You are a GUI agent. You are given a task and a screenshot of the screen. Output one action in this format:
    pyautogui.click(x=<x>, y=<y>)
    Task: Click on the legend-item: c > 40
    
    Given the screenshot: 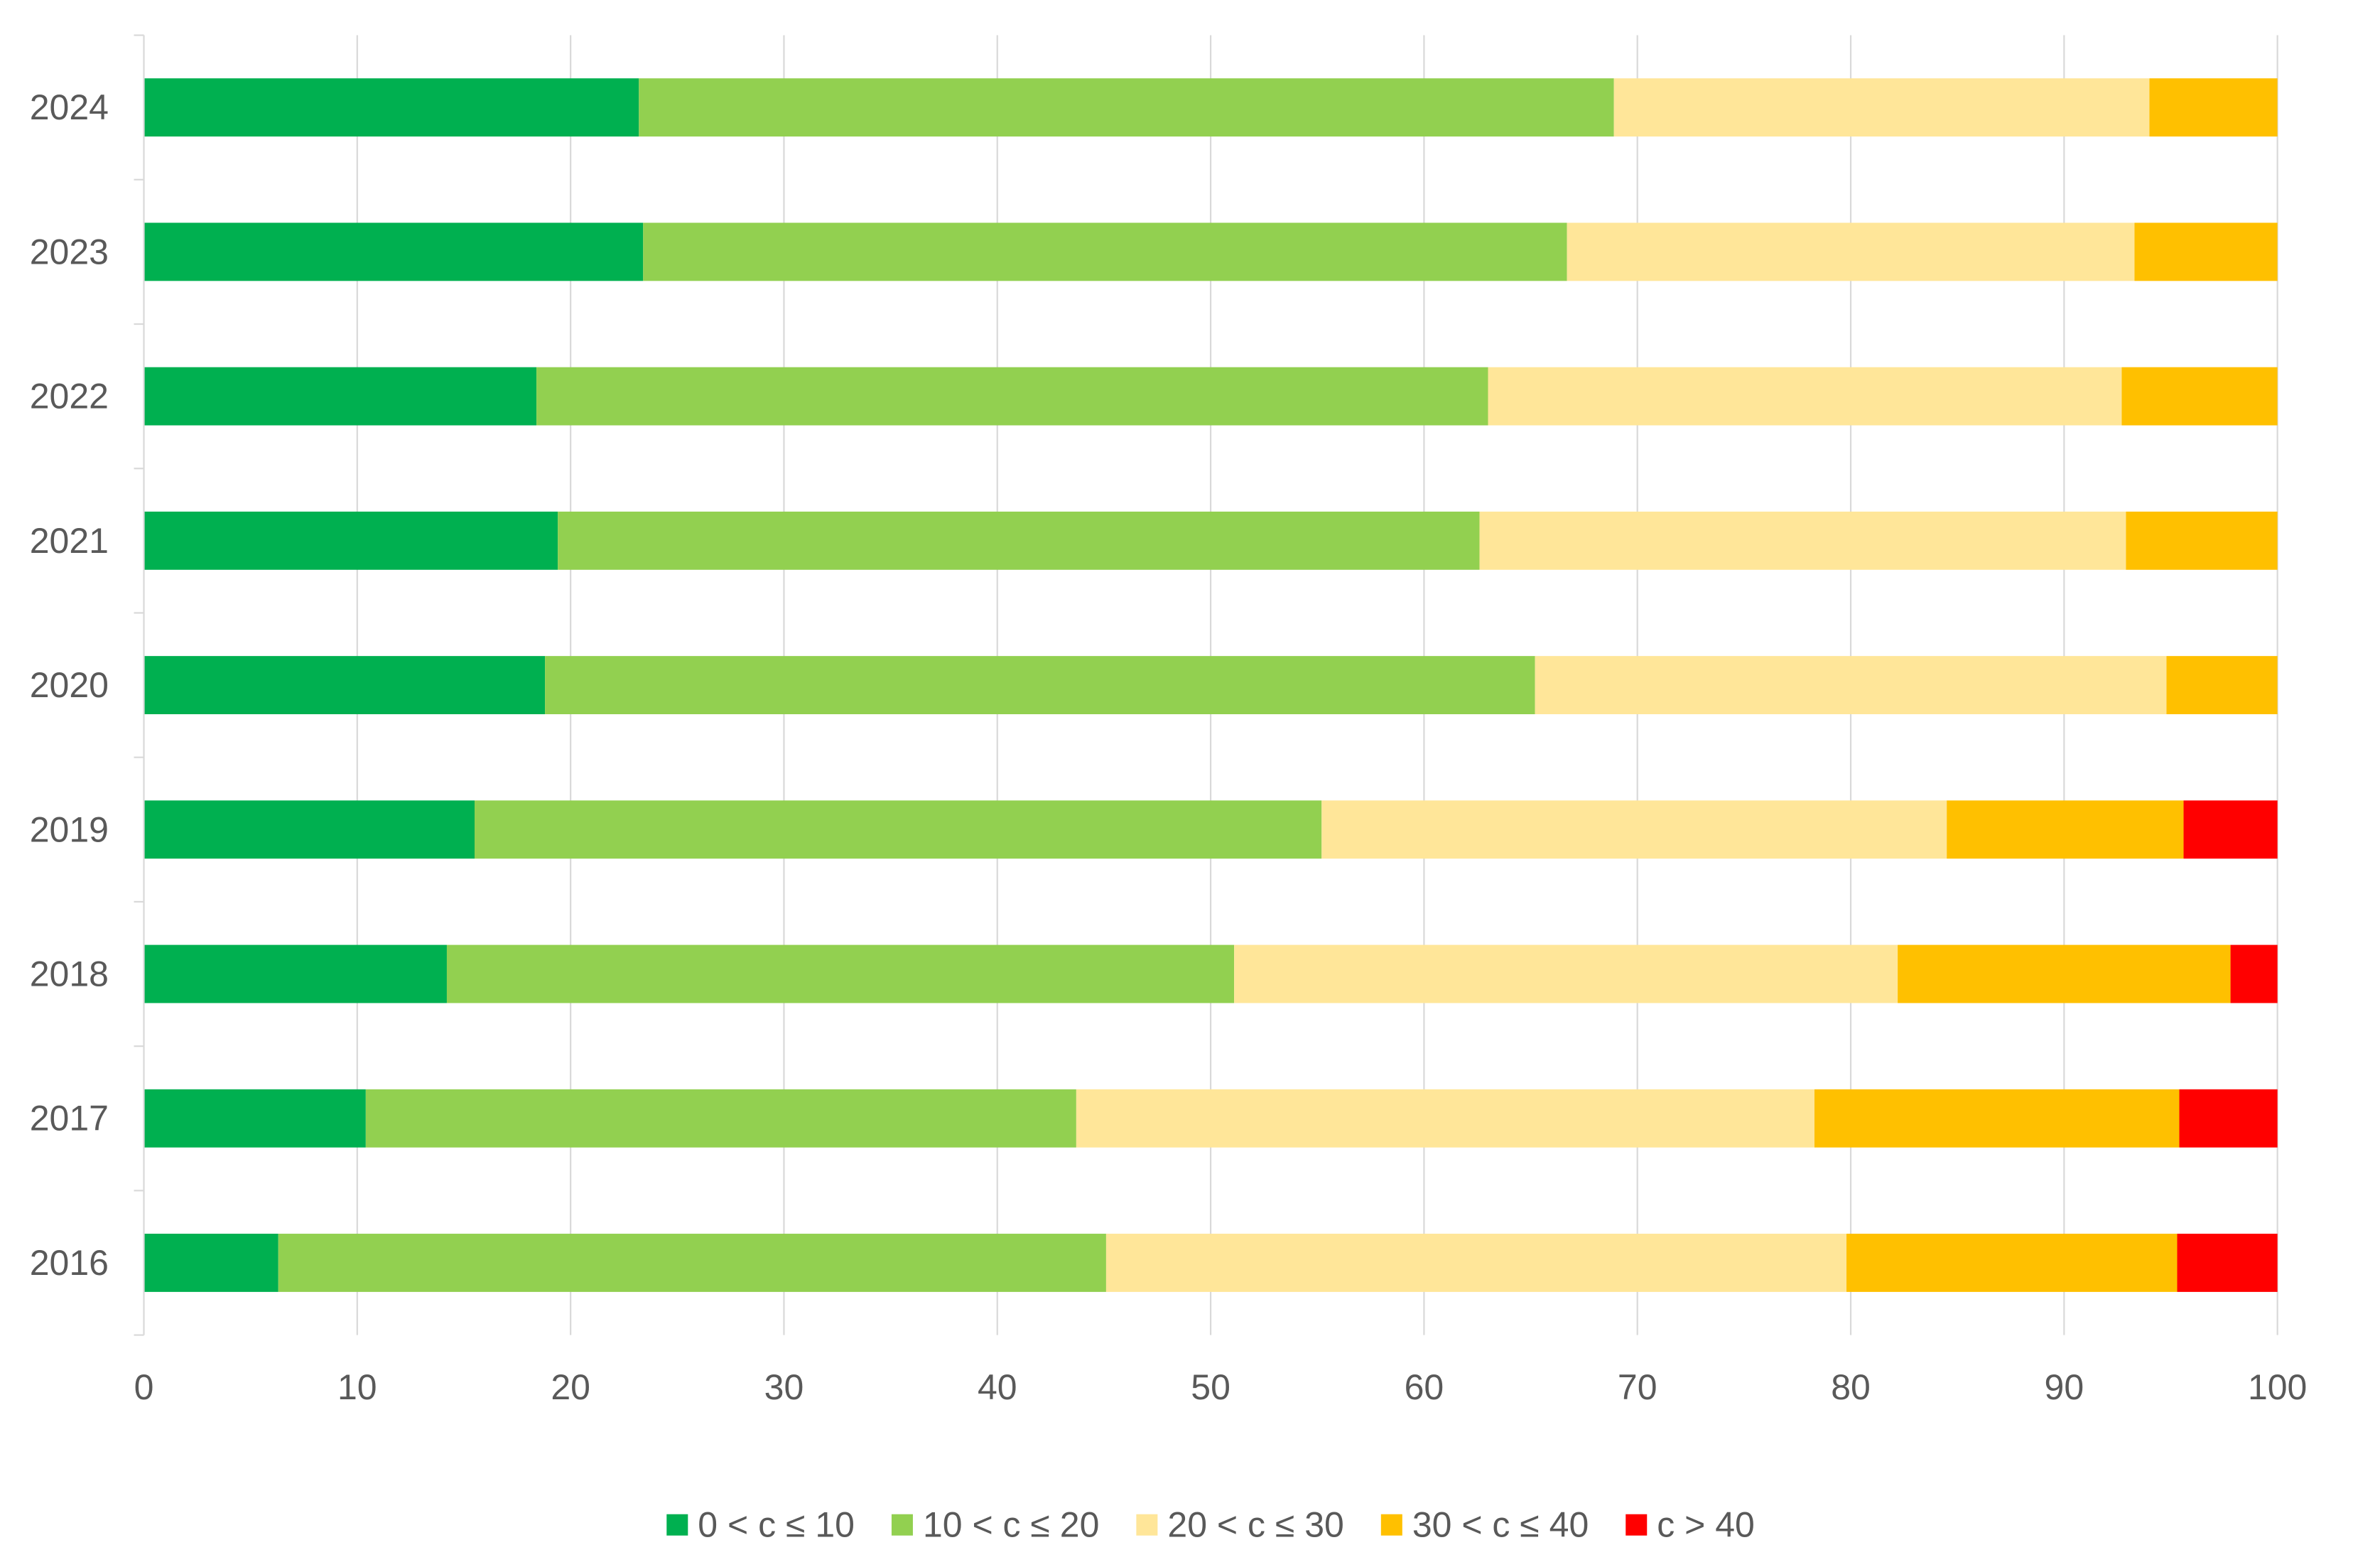 What is the action you would take?
    pyautogui.click(x=1691, y=1525)
    